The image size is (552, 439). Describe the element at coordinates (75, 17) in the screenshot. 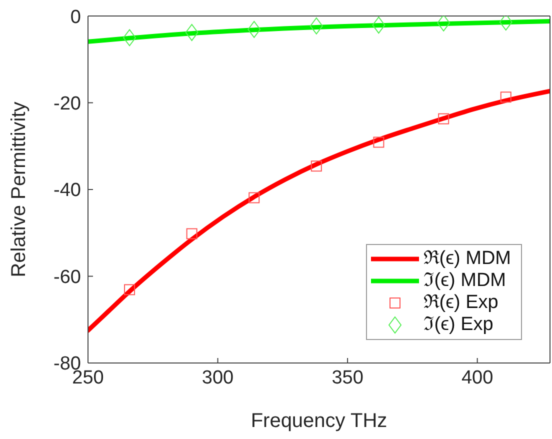

I see `y-tick-label: 0` at that location.